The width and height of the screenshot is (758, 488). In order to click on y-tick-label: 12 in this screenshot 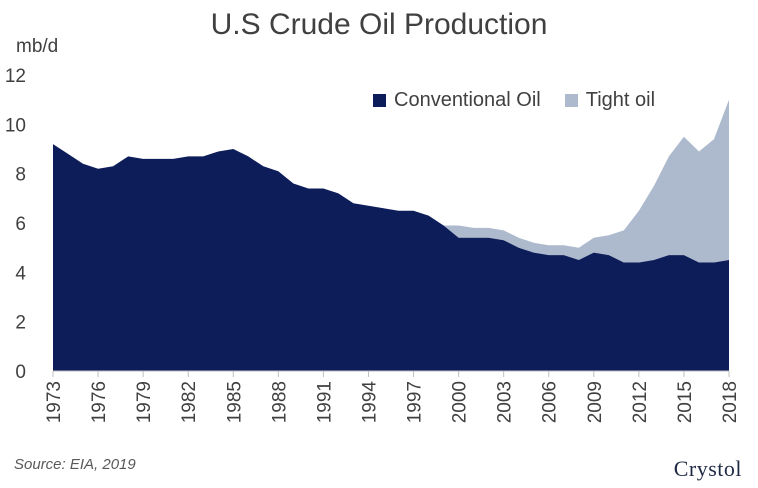, I will do `click(15, 76)`.